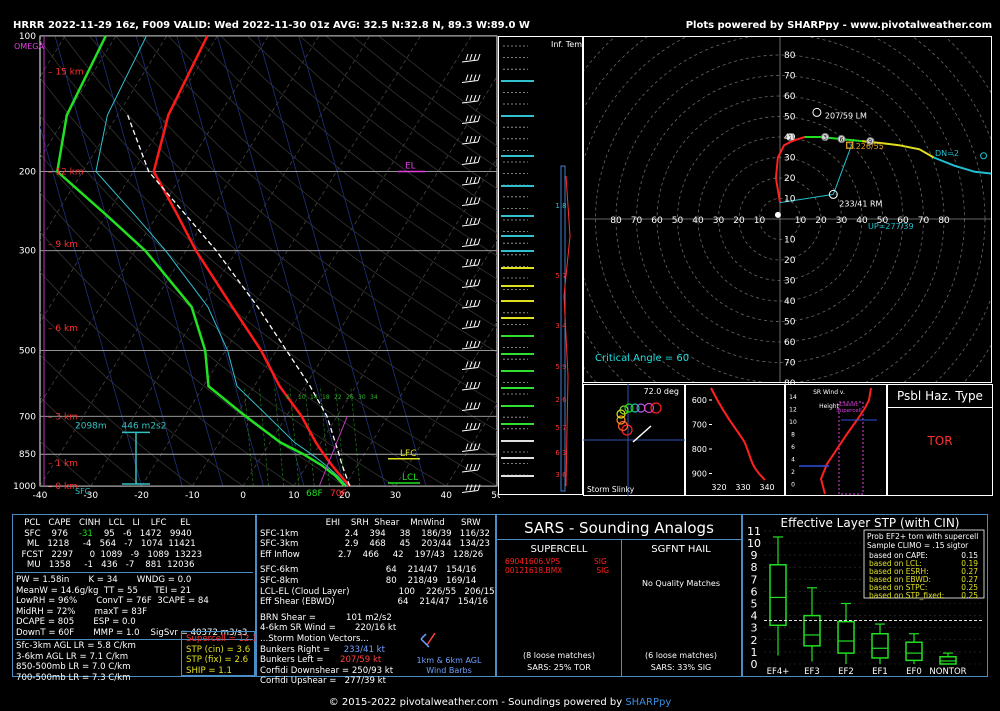  What do you see at coordinates (401, 591) in the screenshot?
I see `kin-cell: 100` at bounding box center [401, 591].